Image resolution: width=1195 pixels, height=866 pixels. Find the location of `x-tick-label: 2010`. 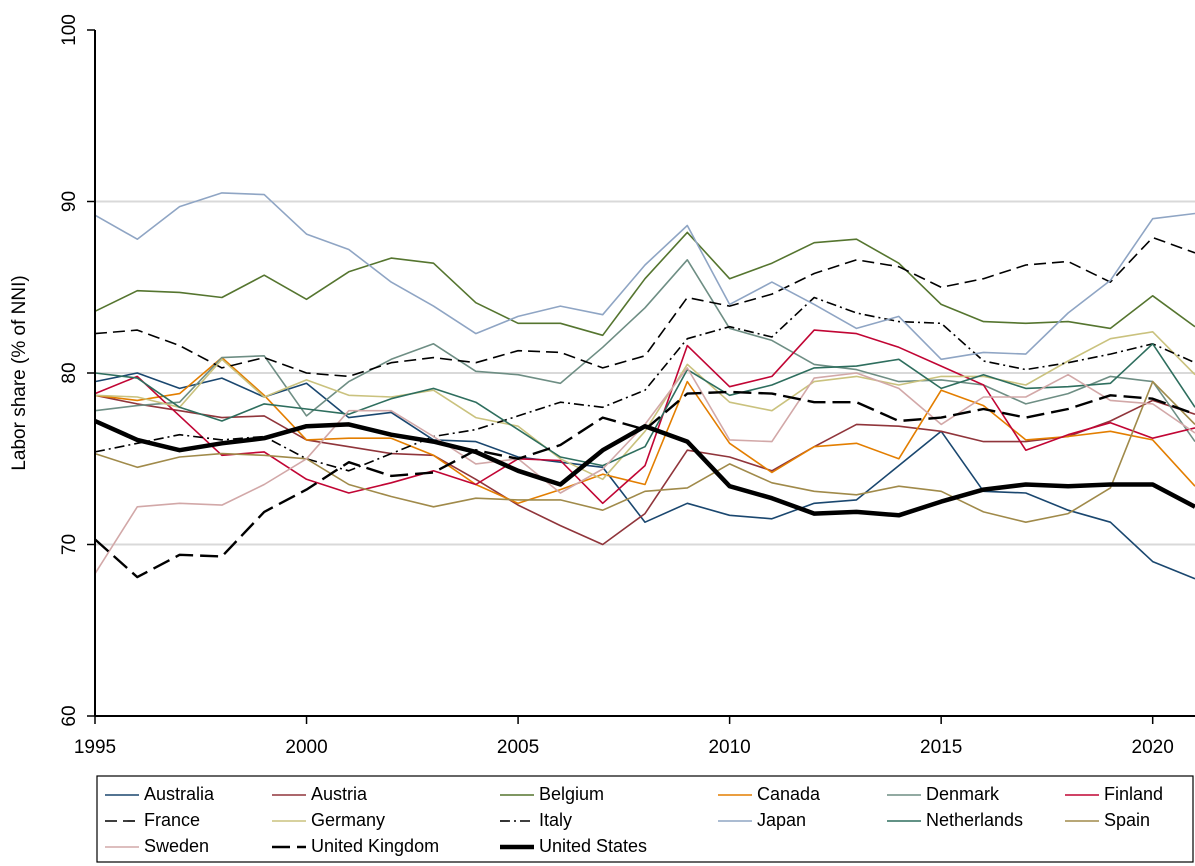

x-tick-label: 2010 is located at coordinates (729, 747).